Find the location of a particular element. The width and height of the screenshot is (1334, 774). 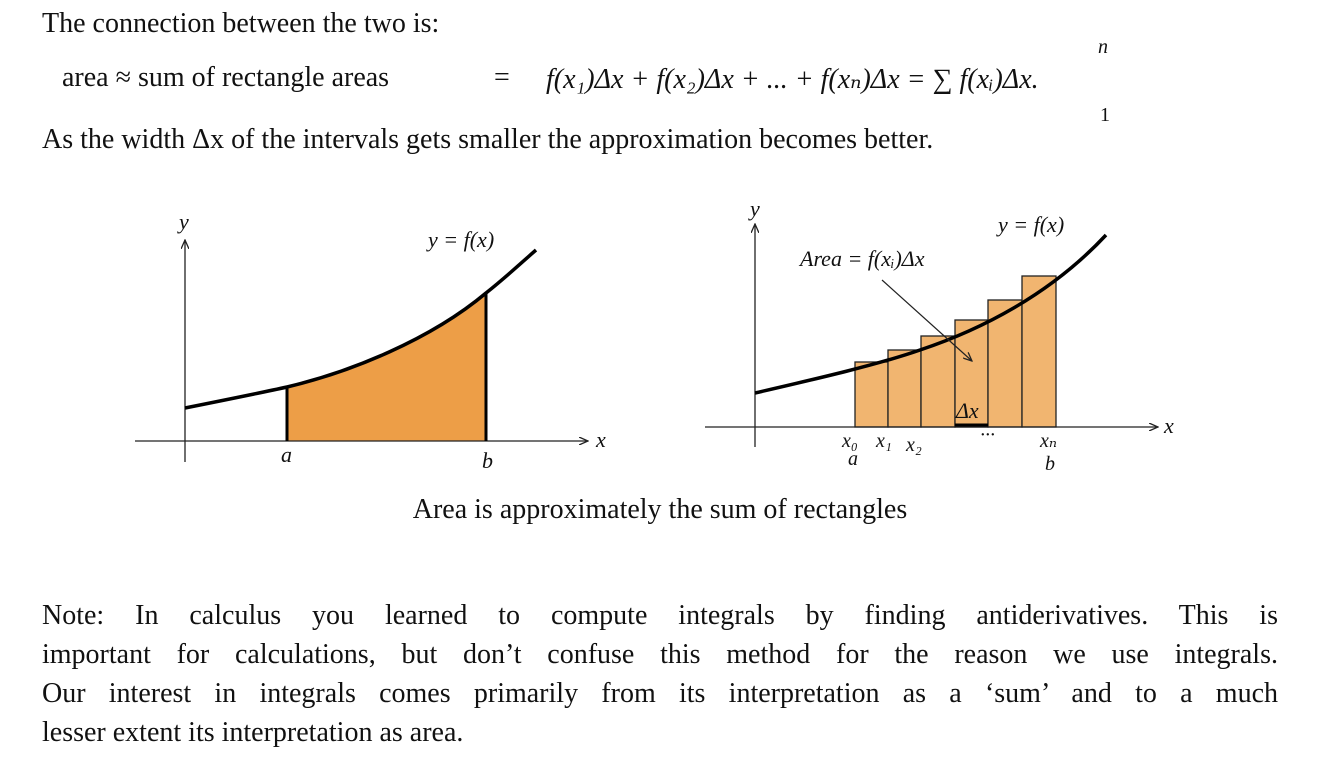

x0-label: x₀ is located at coordinates (849, 441).